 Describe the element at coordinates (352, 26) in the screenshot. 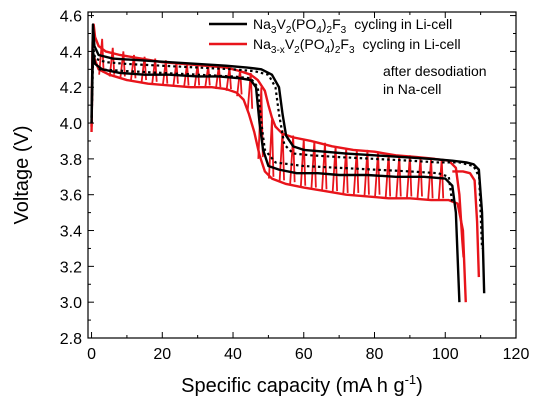

I see `legend-label: Na3V2(PO4)2F3 cycling in Li-cell` at that location.